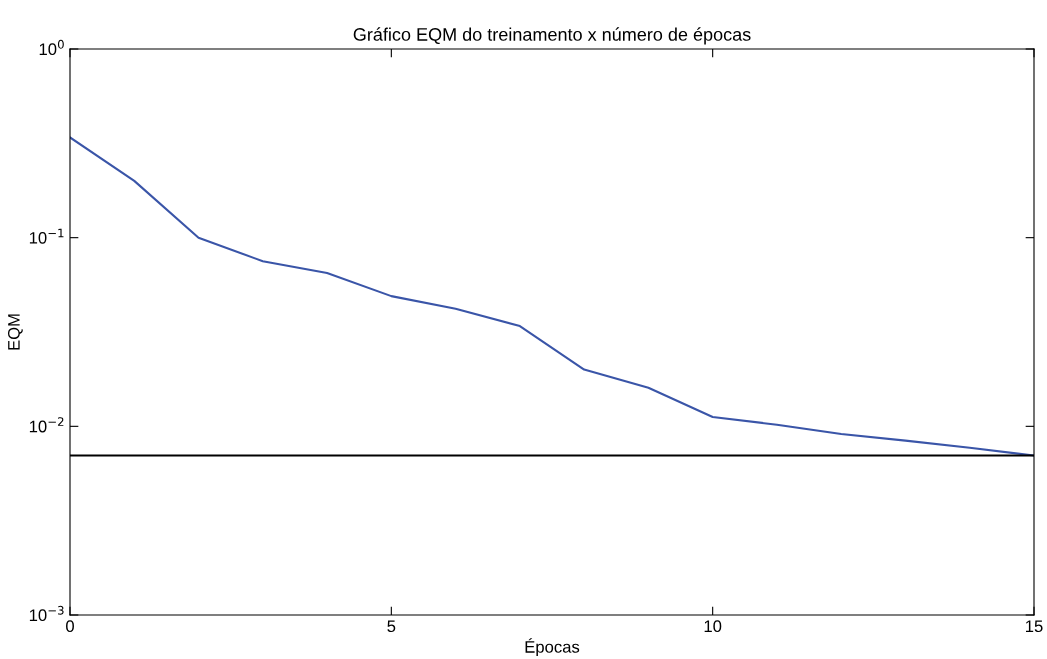  Describe the element at coordinates (46, 613) in the screenshot. I see `y-tick-label: 10$^{−3}$` at that location.